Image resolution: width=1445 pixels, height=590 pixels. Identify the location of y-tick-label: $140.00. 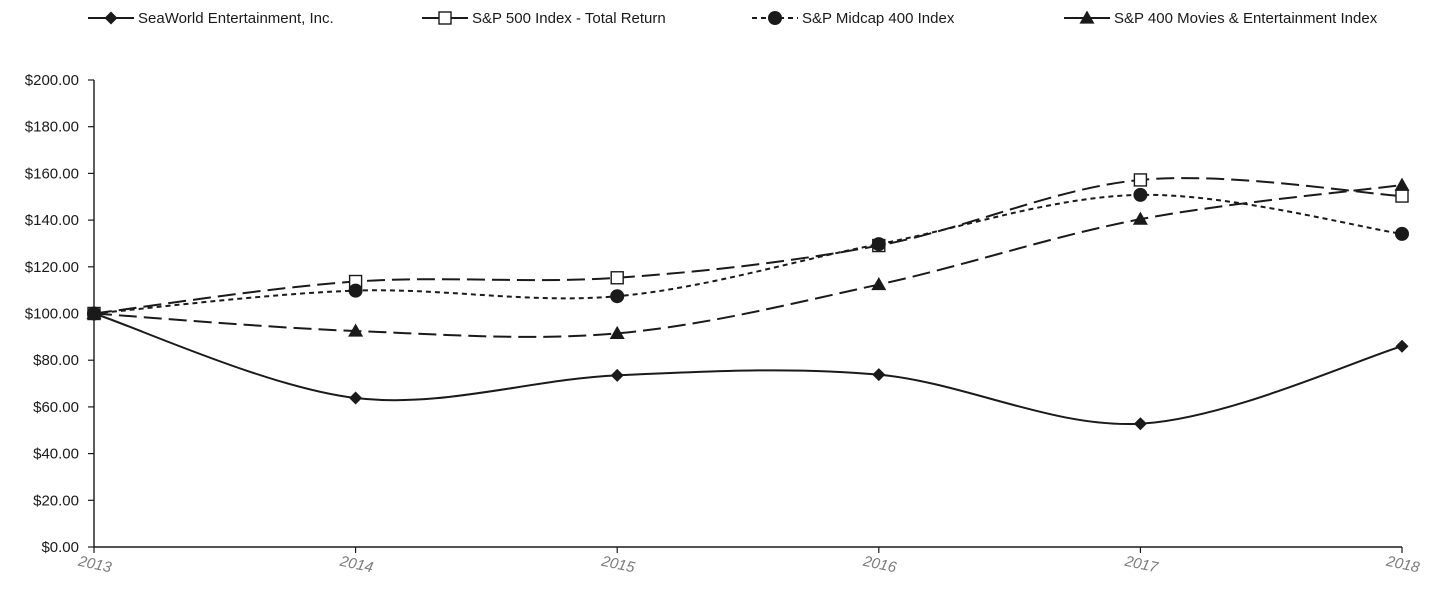
(52, 220).